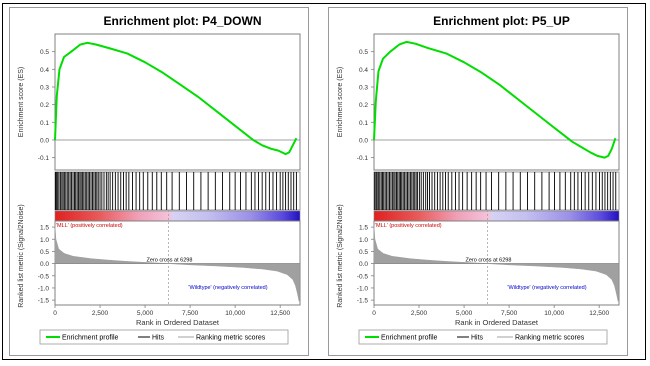  What do you see at coordinates (182, 21) in the screenshot?
I see `chart-title: Enrichment plot: P4_DOWN` at bounding box center [182, 21].